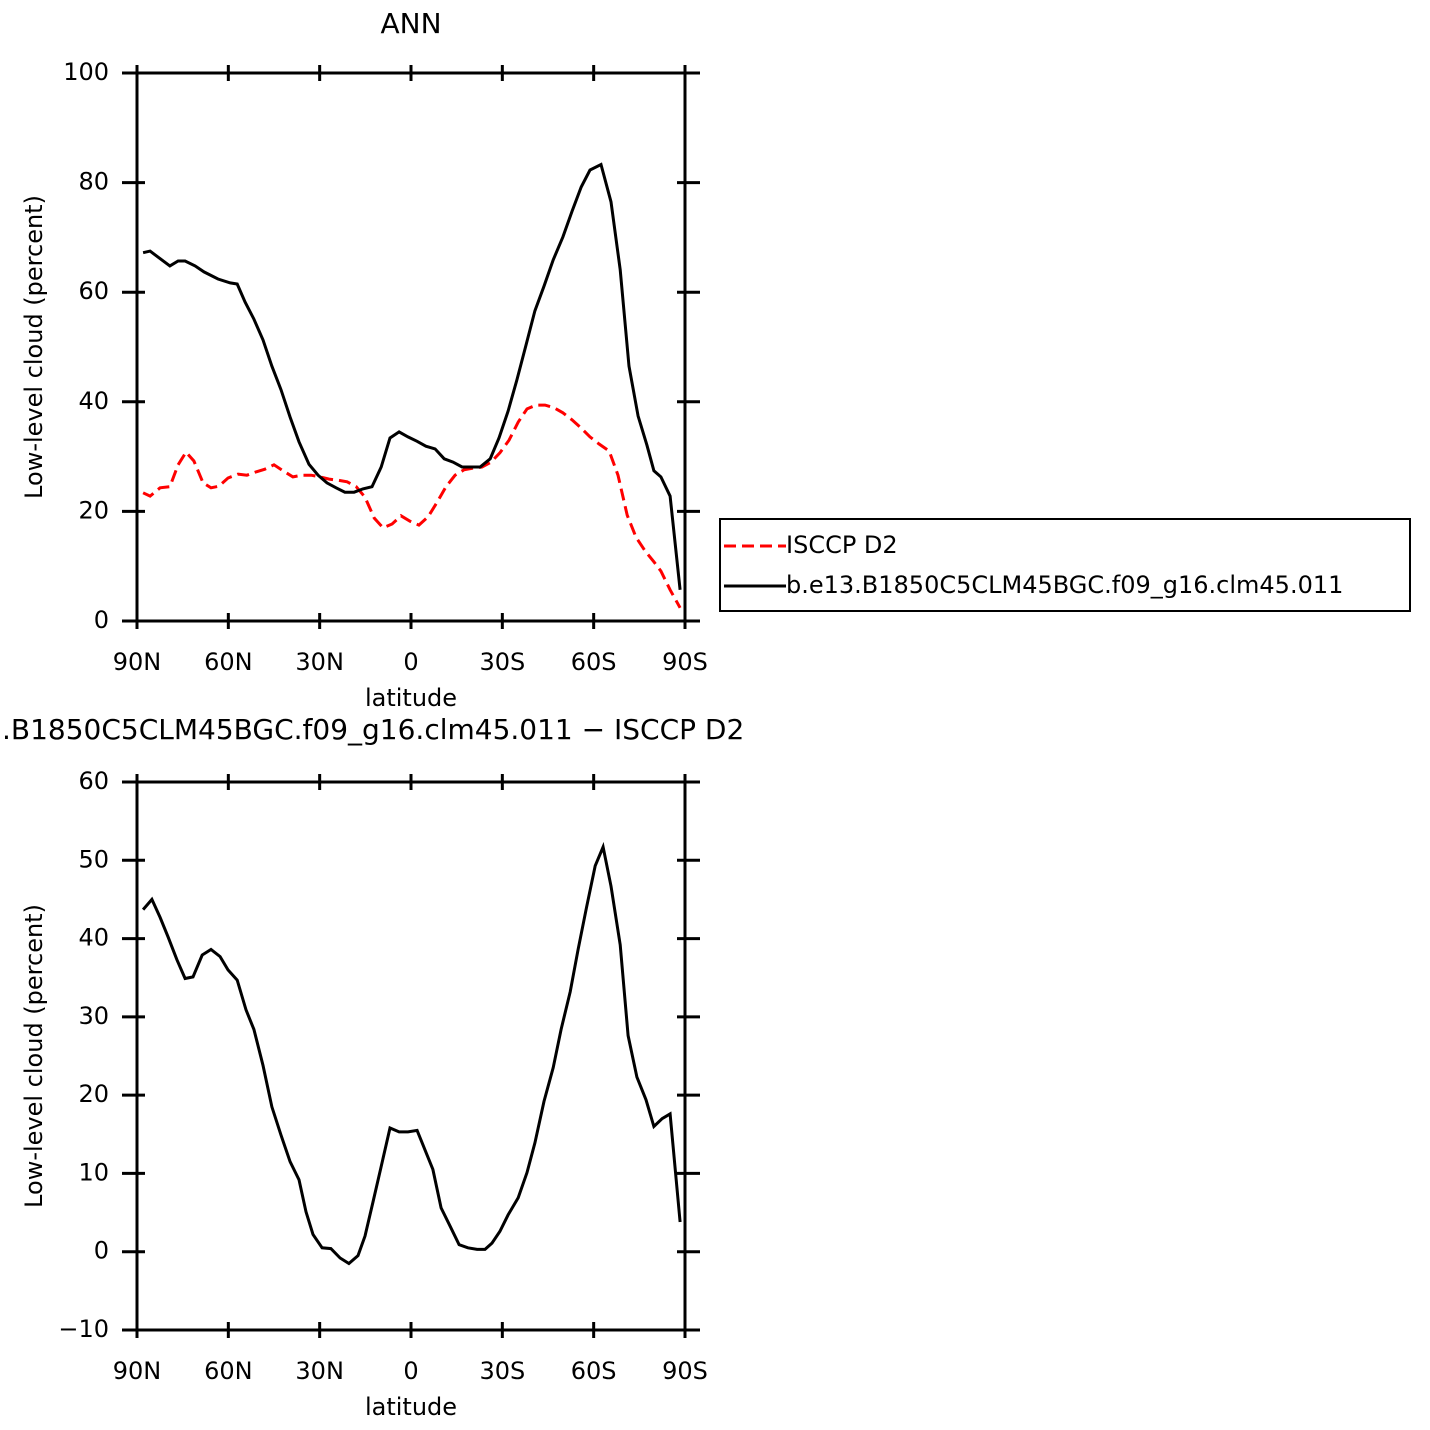  Describe the element at coordinates (93, 1016) in the screenshot. I see `y-tick-label: 30` at that location.